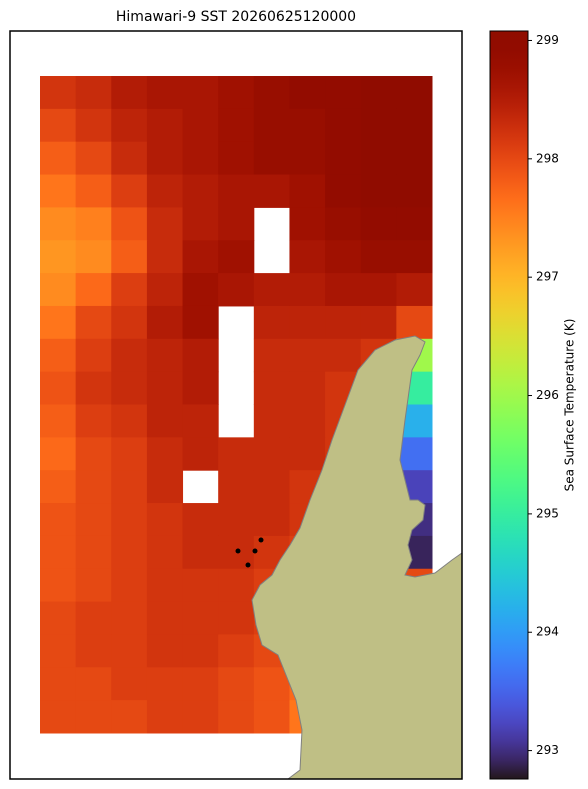 This screenshot has width=588, height=789. I want to click on map-title: Himawari-9 SST 20260625120000, so click(236, 17).